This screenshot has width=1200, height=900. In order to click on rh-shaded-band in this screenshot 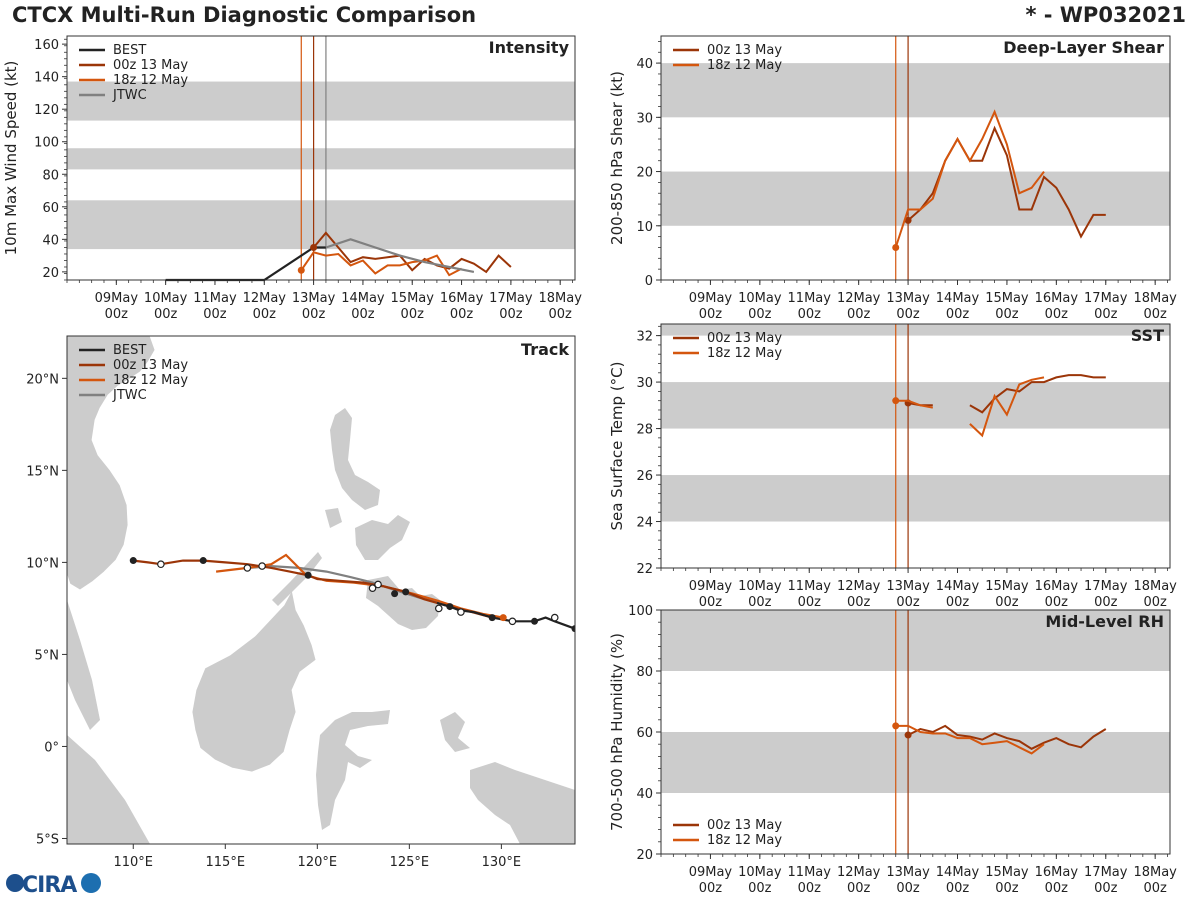, I will do `click(915, 762)`.